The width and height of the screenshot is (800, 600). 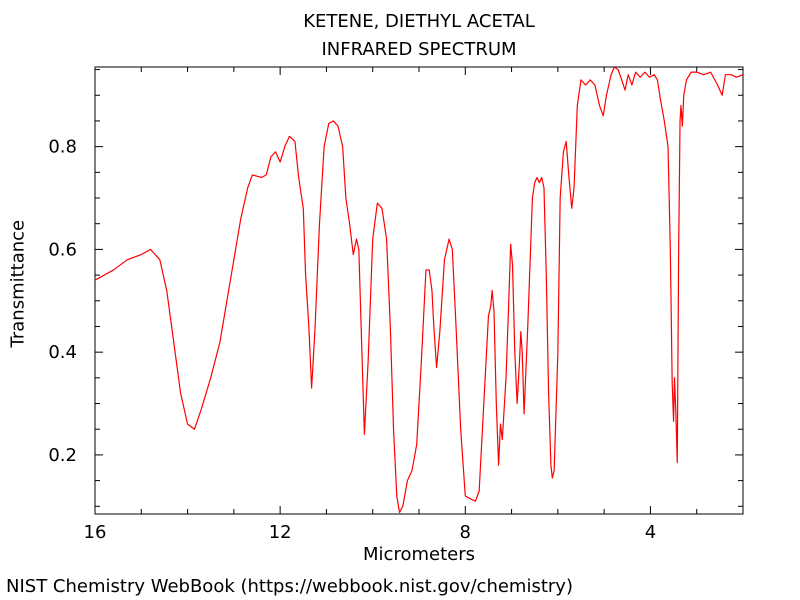 What do you see at coordinates (419, 21) in the screenshot?
I see `chart-title: KETENE, DIETHYL ACETAL` at bounding box center [419, 21].